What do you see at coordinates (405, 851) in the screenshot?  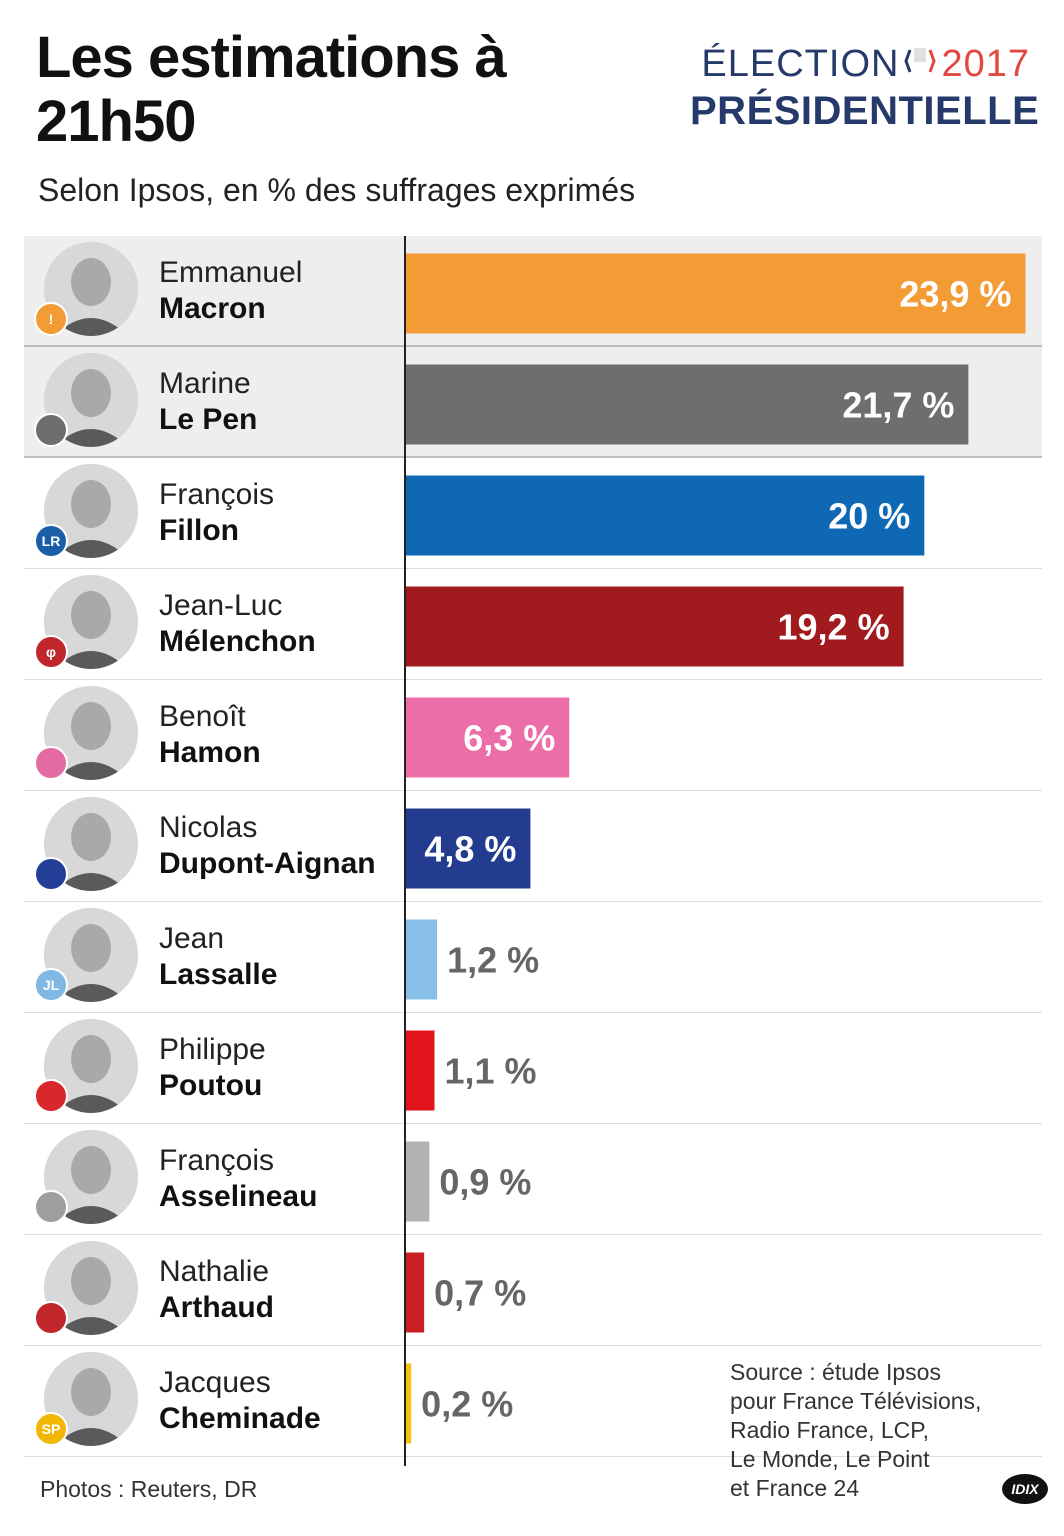 I see `chart-axis` at bounding box center [405, 851].